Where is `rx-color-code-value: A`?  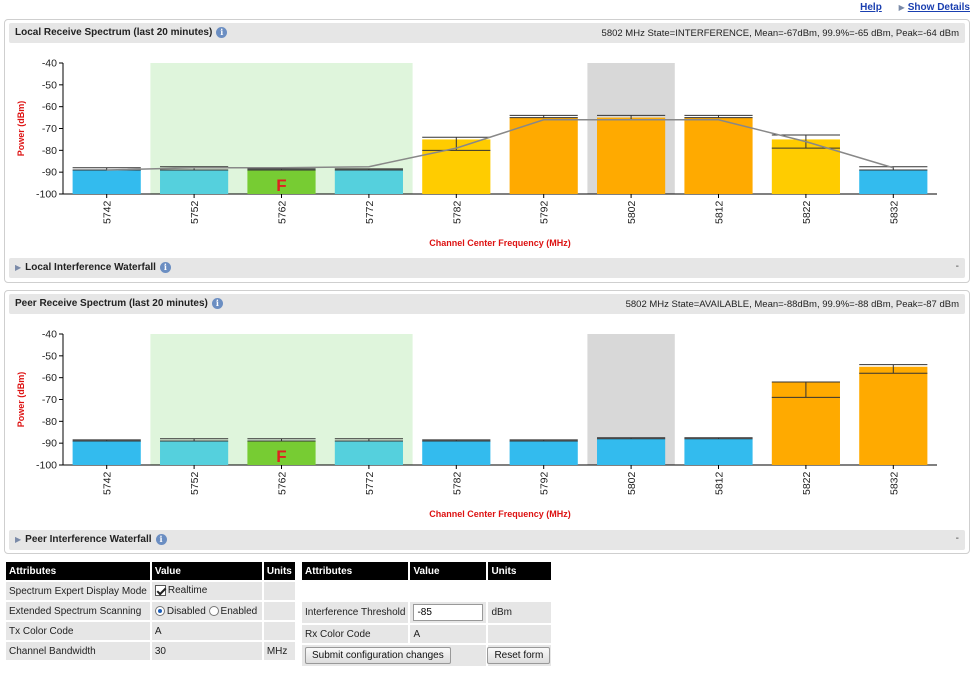
rx-color-code-value: A is located at coordinates (448, 634).